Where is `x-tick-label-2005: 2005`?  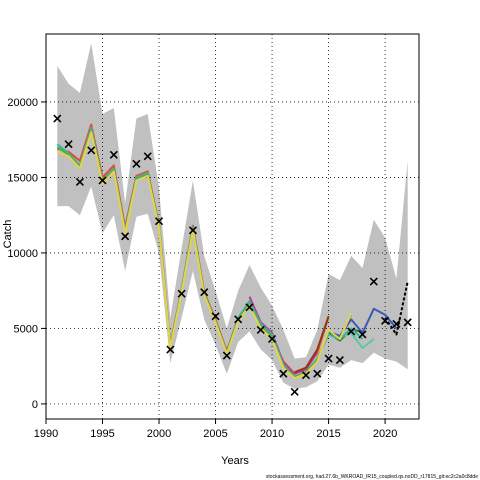 x-tick-label-2005: 2005 is located at coordinates (215, 434).